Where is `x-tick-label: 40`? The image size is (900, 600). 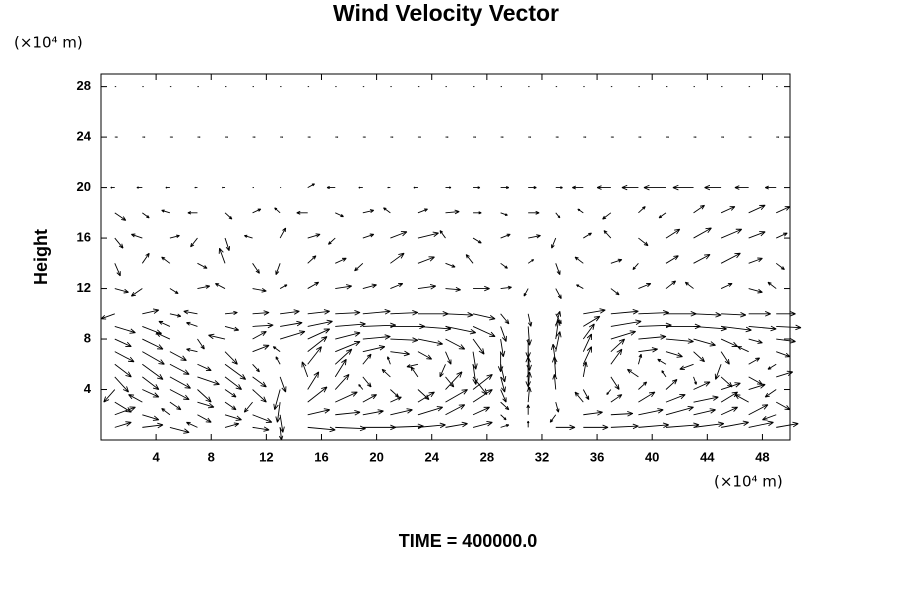 x-tick-label: 40 is located at coordinates (652, 456).